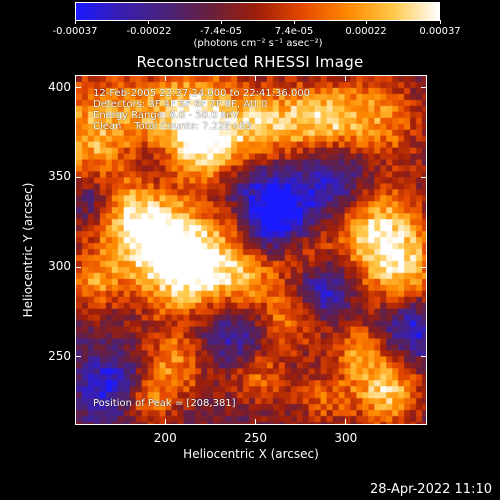 This screenshot has height=500, width=500. I want to click on colorbar, so click(257, 11).